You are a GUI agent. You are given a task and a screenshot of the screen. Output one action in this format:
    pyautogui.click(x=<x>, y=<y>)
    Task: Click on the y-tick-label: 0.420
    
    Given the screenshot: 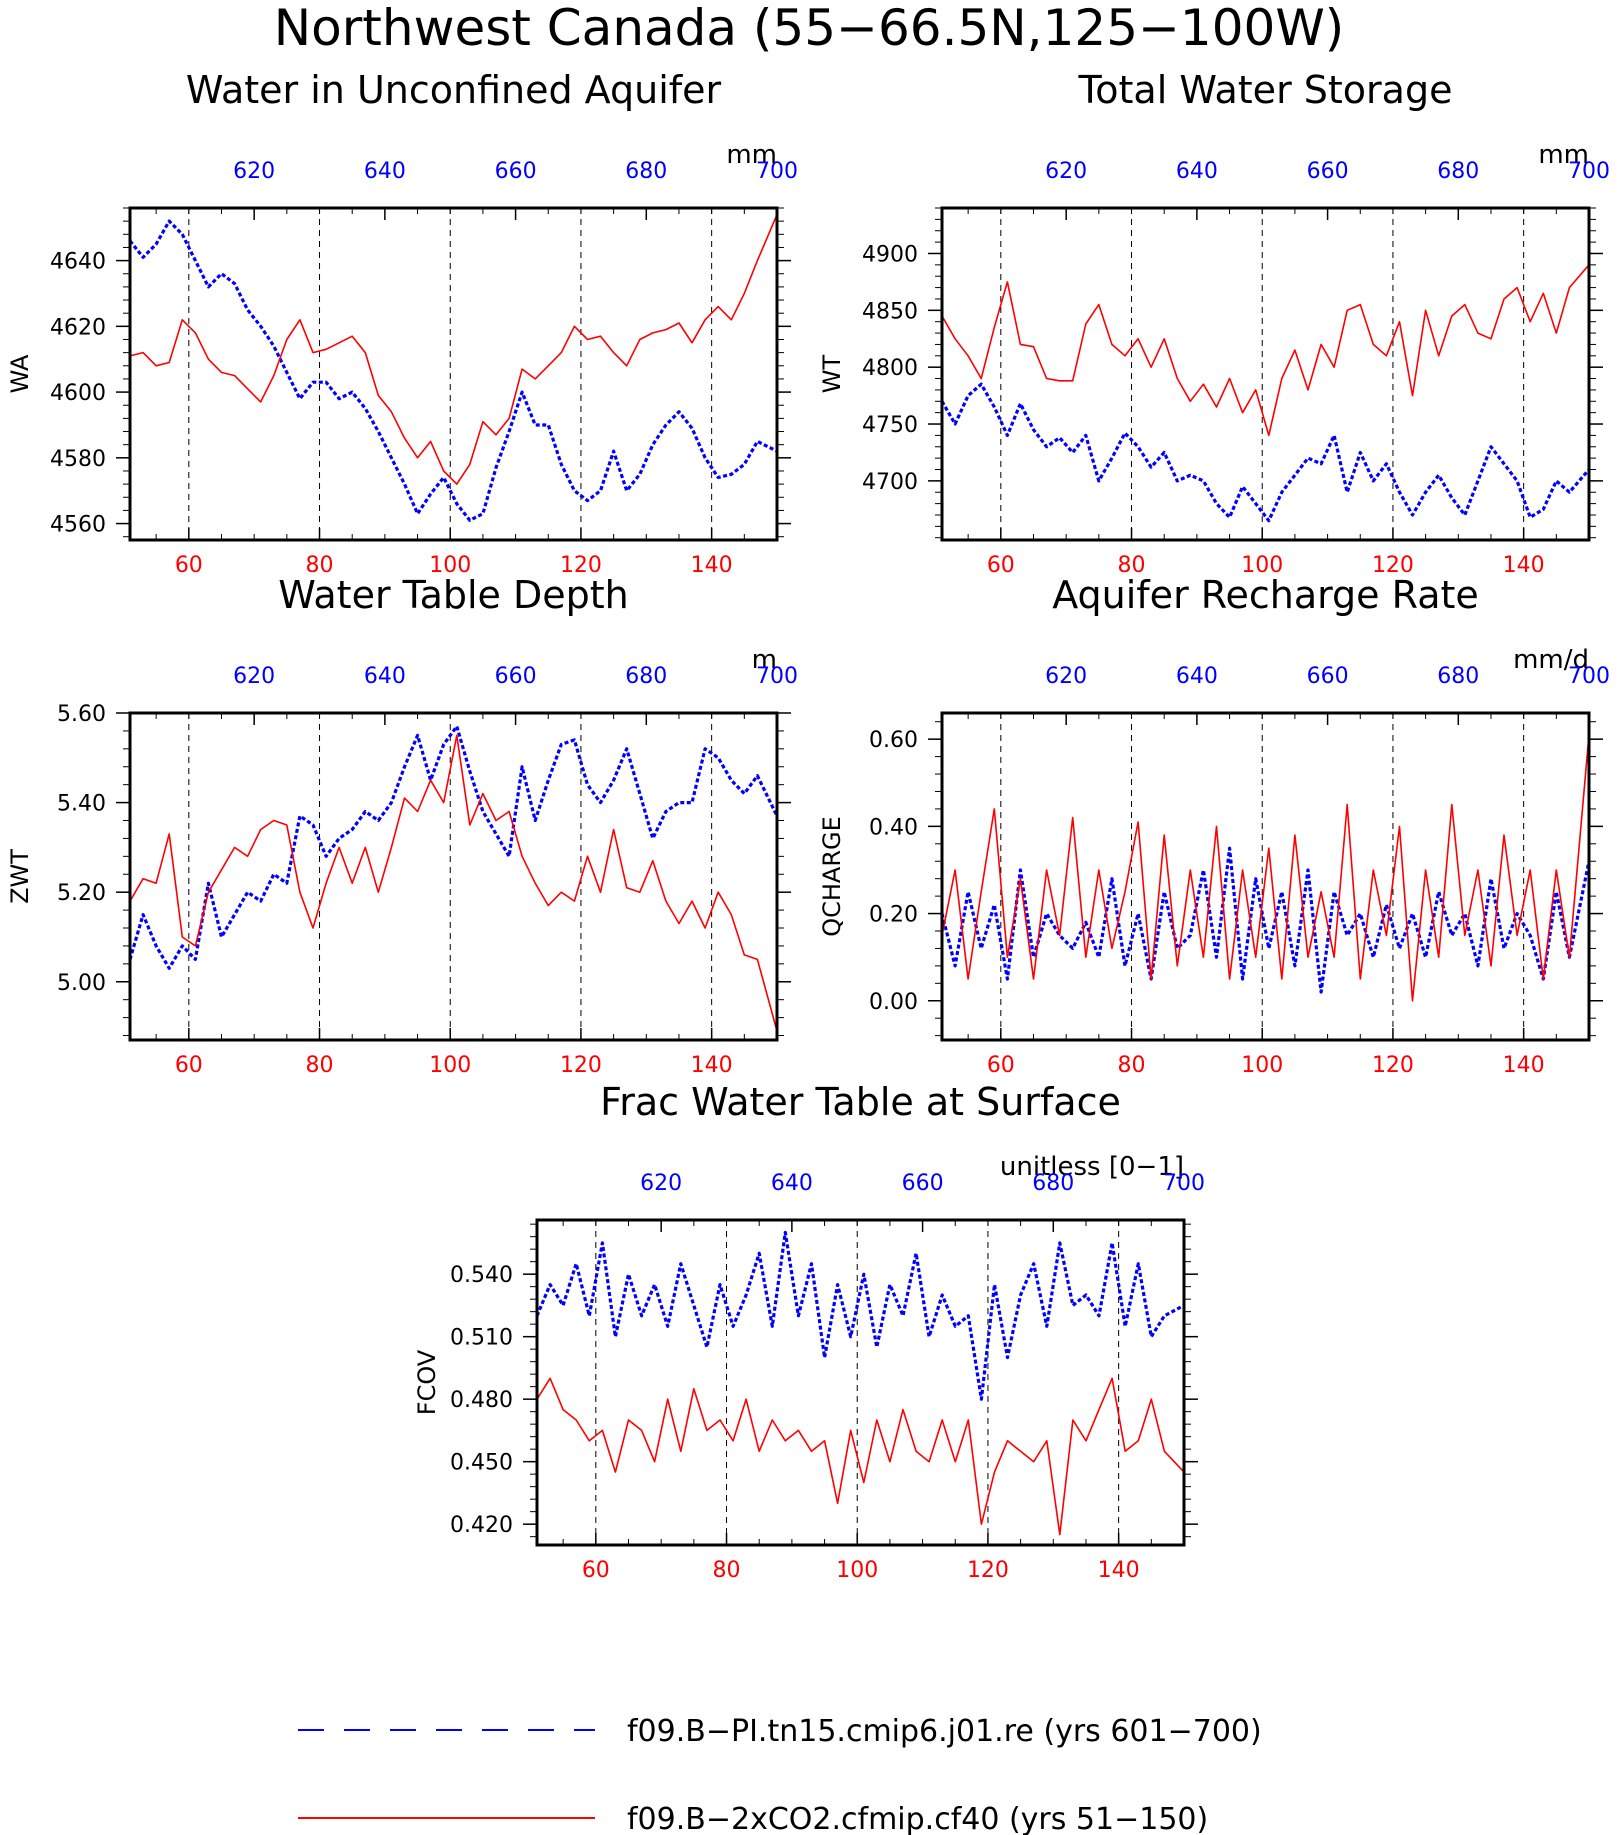 What is the action you would take?
    pyautogui.click(x=481, y=1525)
    